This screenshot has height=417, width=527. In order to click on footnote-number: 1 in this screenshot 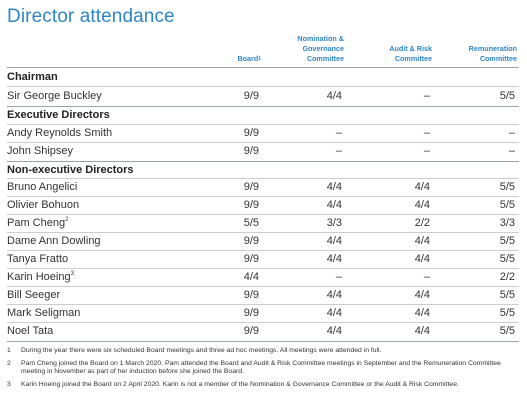, I will do `click(9, 350)`.